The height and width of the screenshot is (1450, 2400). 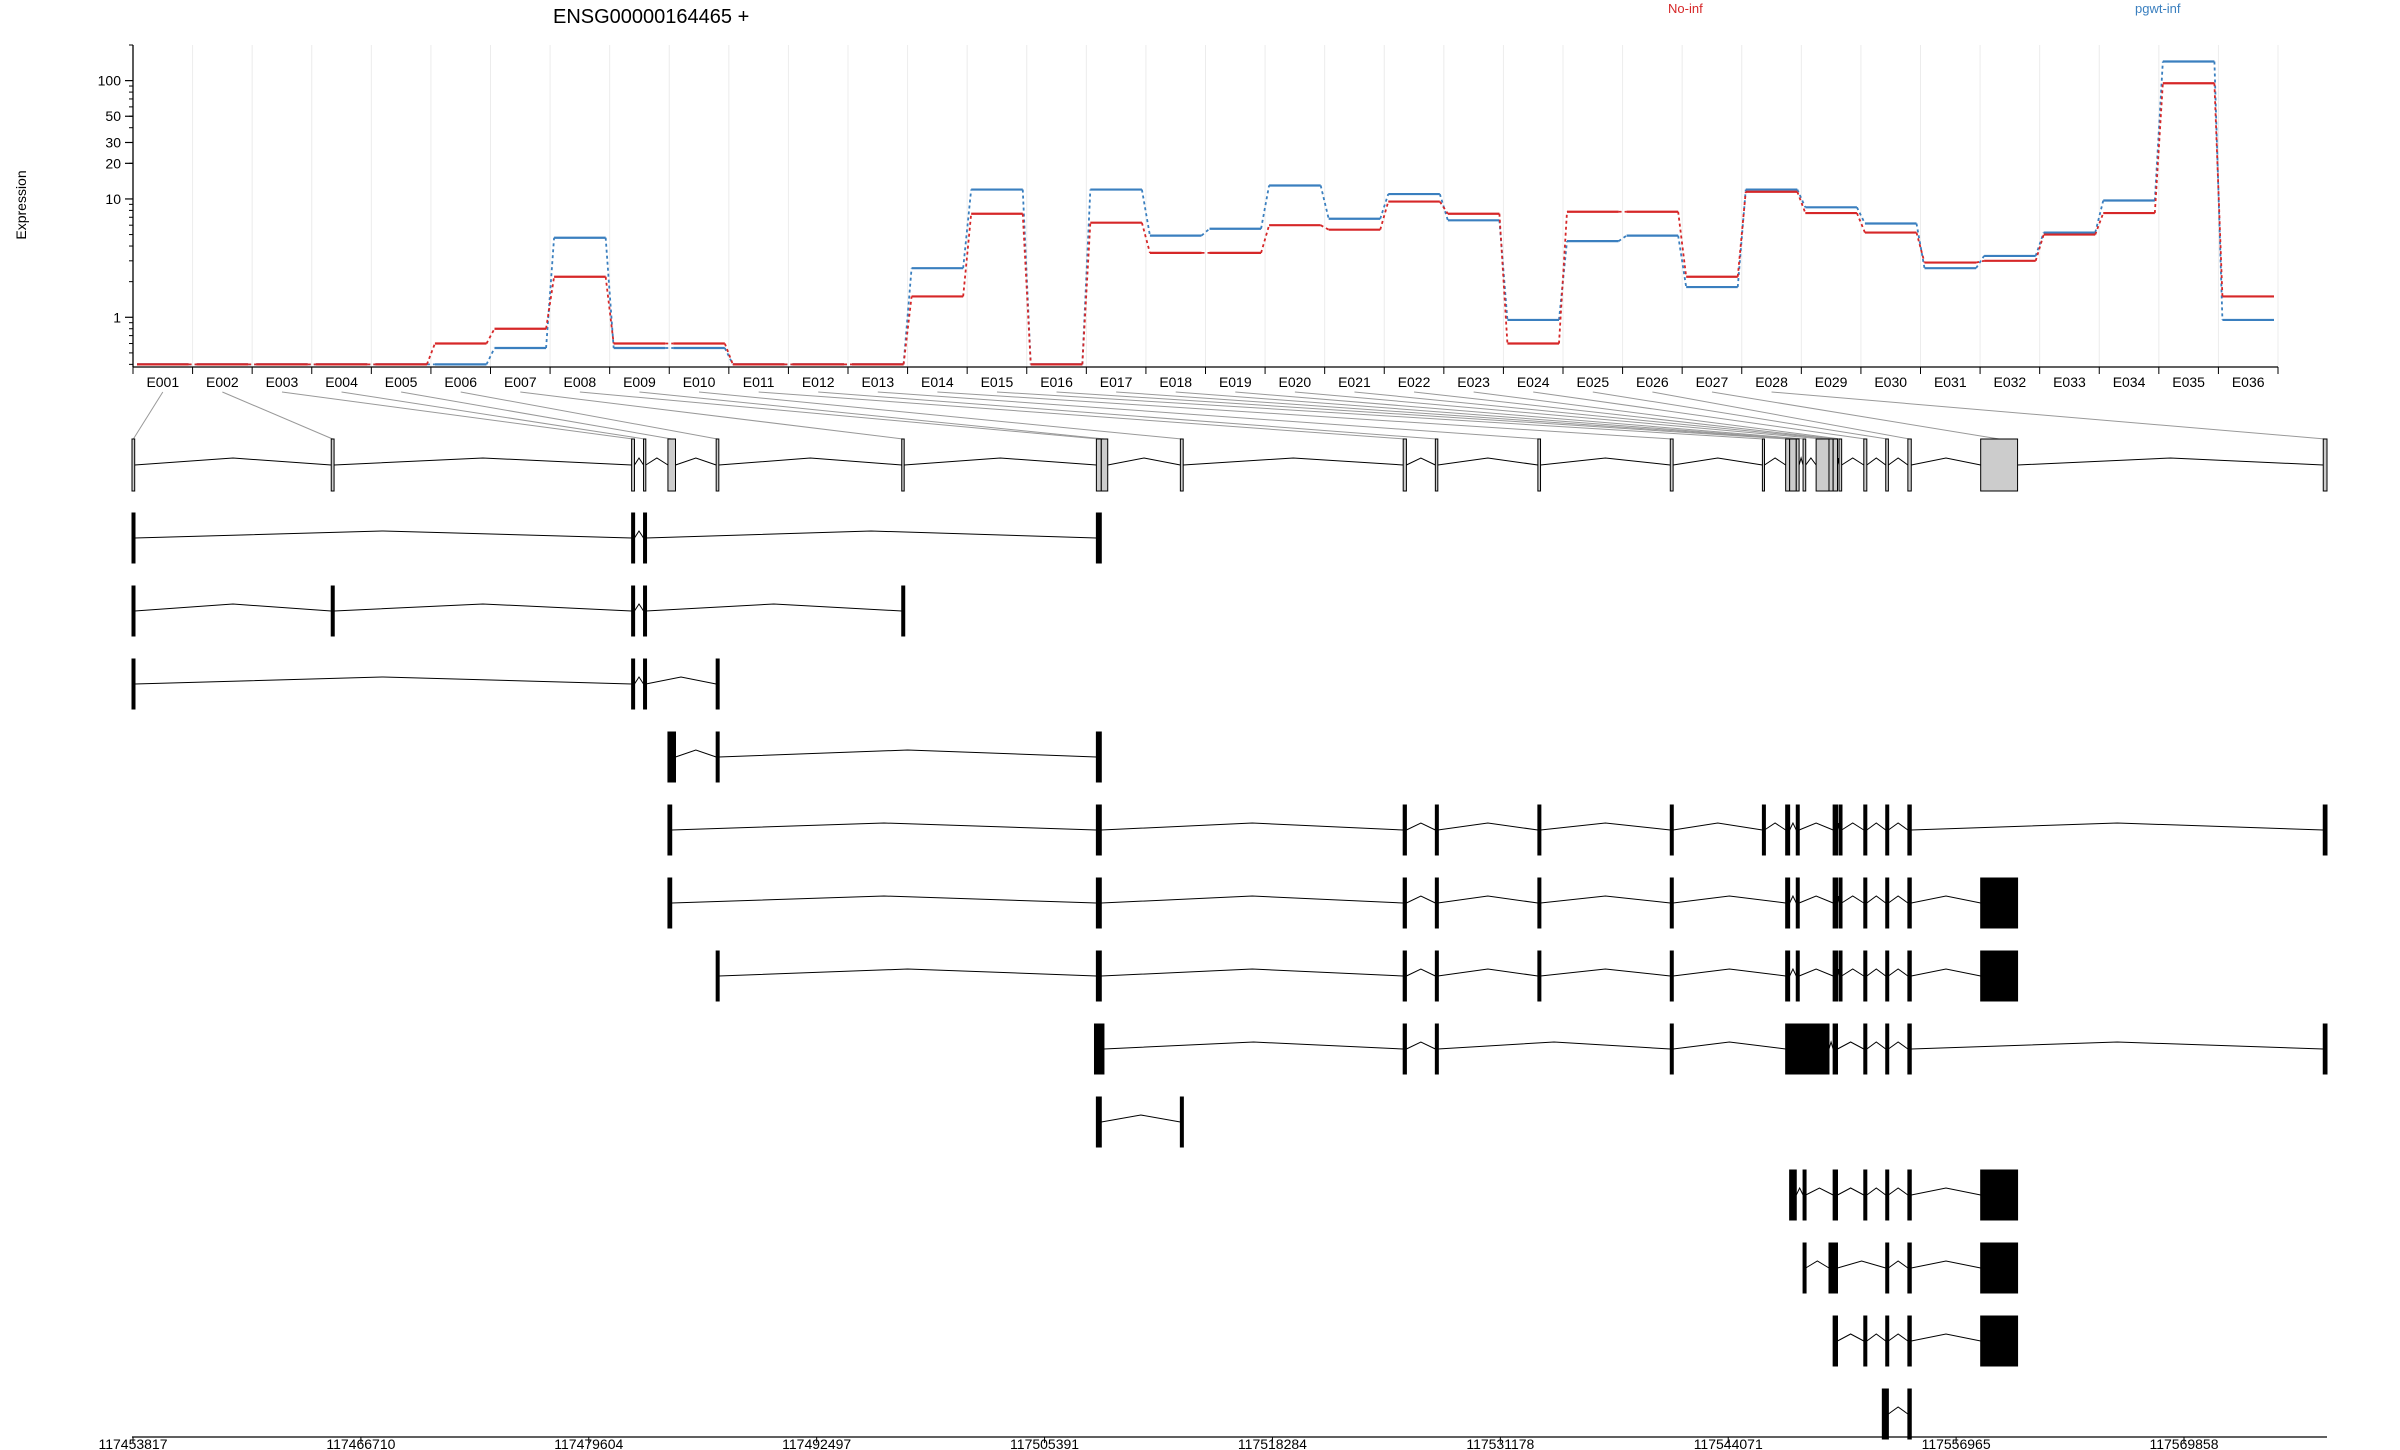 What do you see at coordinates (580, 382) in the screenshot?
I see `exon-label: E008` at bounding box center [580, 382].